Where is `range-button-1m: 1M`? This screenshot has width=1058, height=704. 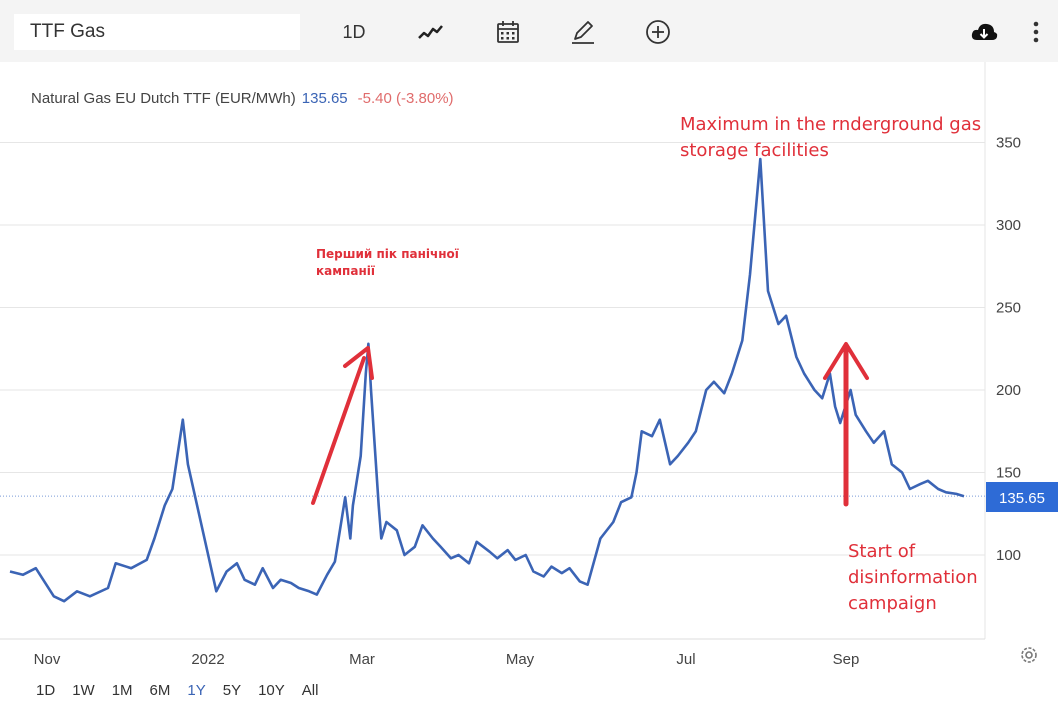 range-button-1m: 1M is located at coordinates (122, 690).